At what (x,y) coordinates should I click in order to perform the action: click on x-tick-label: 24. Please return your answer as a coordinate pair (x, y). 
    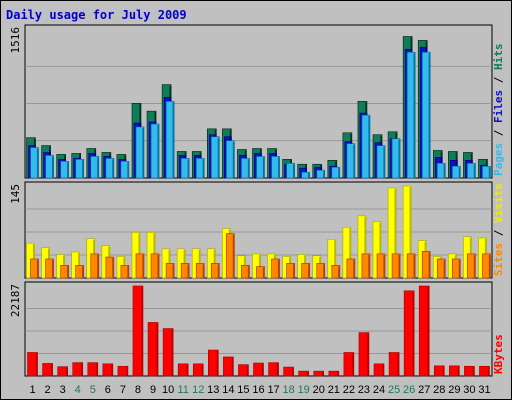
    Looking at the image, I should click on (379, 390).